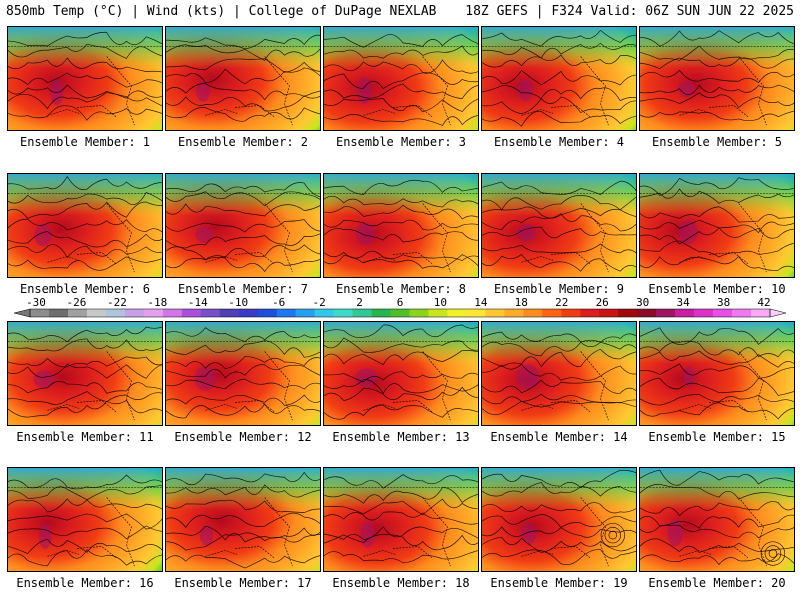 This screenshot has height=600, width=800. What do you see at coordinates (559, 289) in the screenshot?
I see `ensemble-member-label: Ensemble Member: 9` at bounding box center [559, 289].